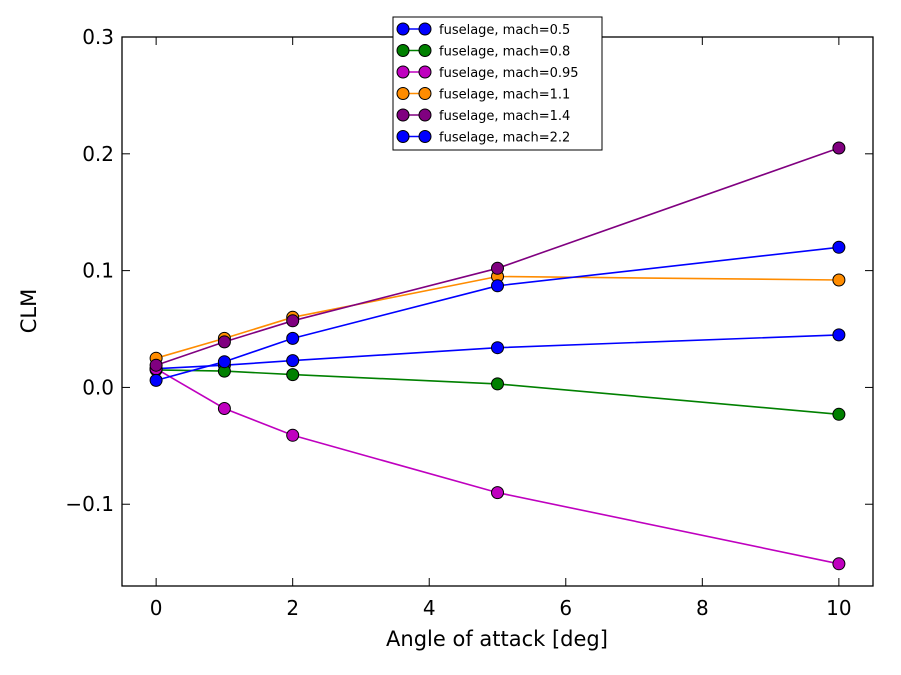 The width and height of the screenshot is (901, 675). I want to click on y-tick-label: −0.1, so click(89, 504).